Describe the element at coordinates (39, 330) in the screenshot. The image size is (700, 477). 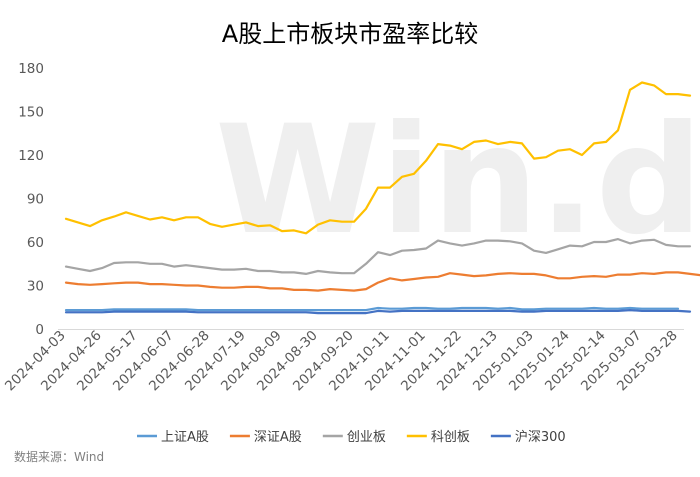
I see `y-tick-label: 0` at that location.